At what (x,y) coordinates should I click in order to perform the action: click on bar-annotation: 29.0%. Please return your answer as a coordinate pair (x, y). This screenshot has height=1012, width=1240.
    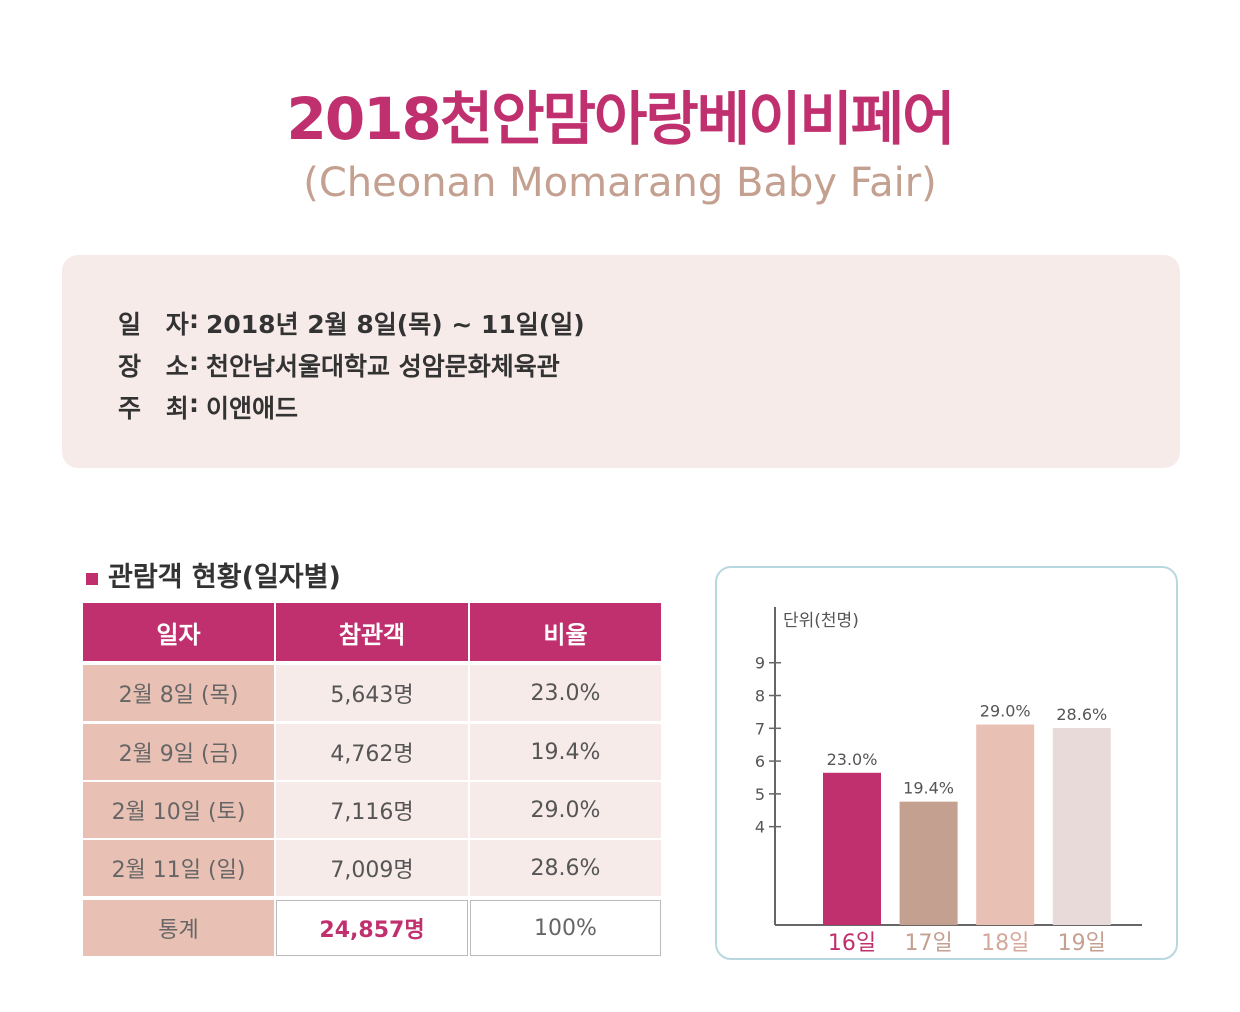
    Looking at the image, I should click on (1005, 710).